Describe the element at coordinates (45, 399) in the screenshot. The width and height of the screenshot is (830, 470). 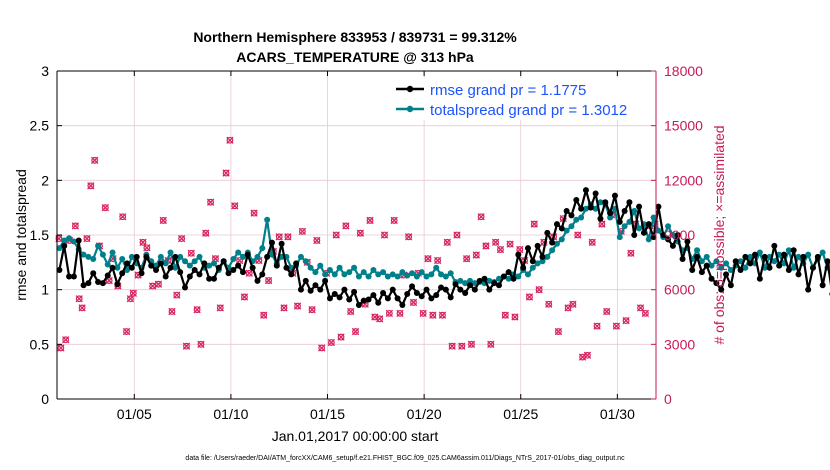
I see `y-left-tick-label-0: 0` at that location.